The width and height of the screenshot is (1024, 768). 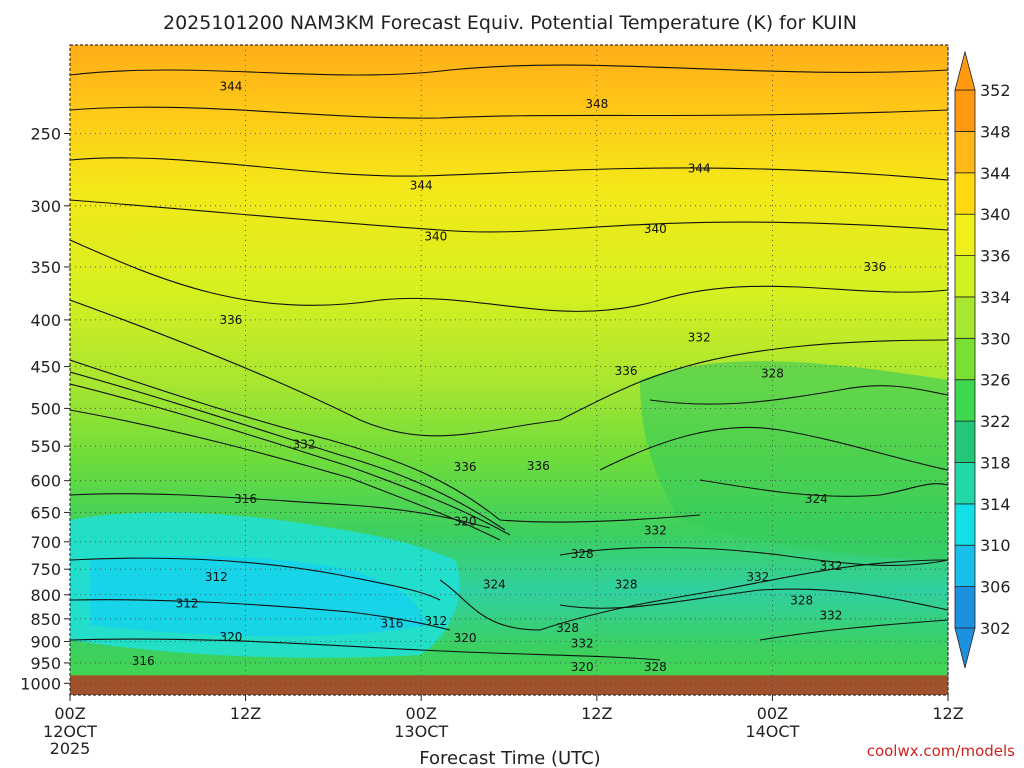 I want to click on contour-label: 348, so click(x=596, y=104).